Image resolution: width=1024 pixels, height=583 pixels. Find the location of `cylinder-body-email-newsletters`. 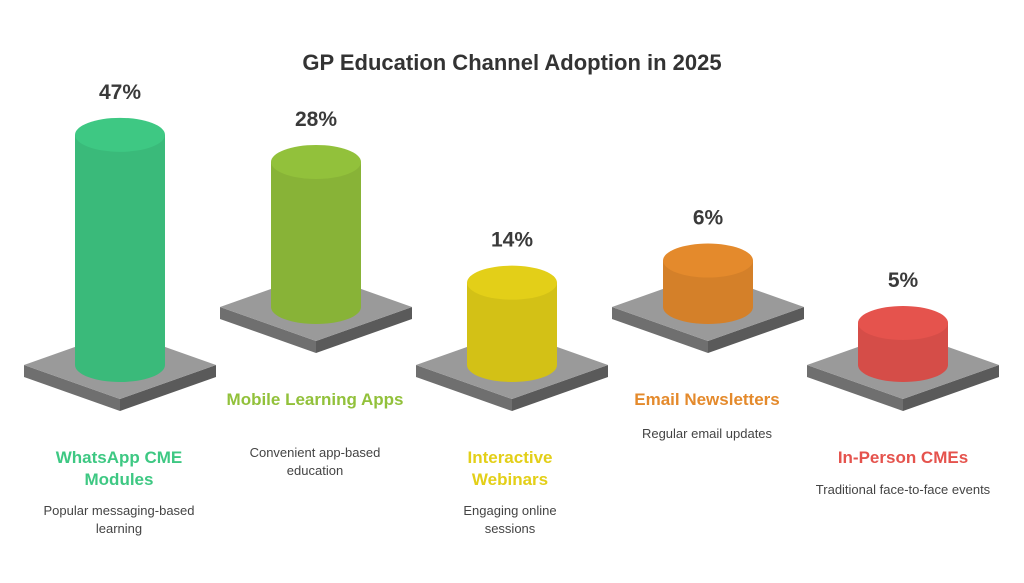

cylinder-body-email-newsletters is located at coordinates (708, 292).